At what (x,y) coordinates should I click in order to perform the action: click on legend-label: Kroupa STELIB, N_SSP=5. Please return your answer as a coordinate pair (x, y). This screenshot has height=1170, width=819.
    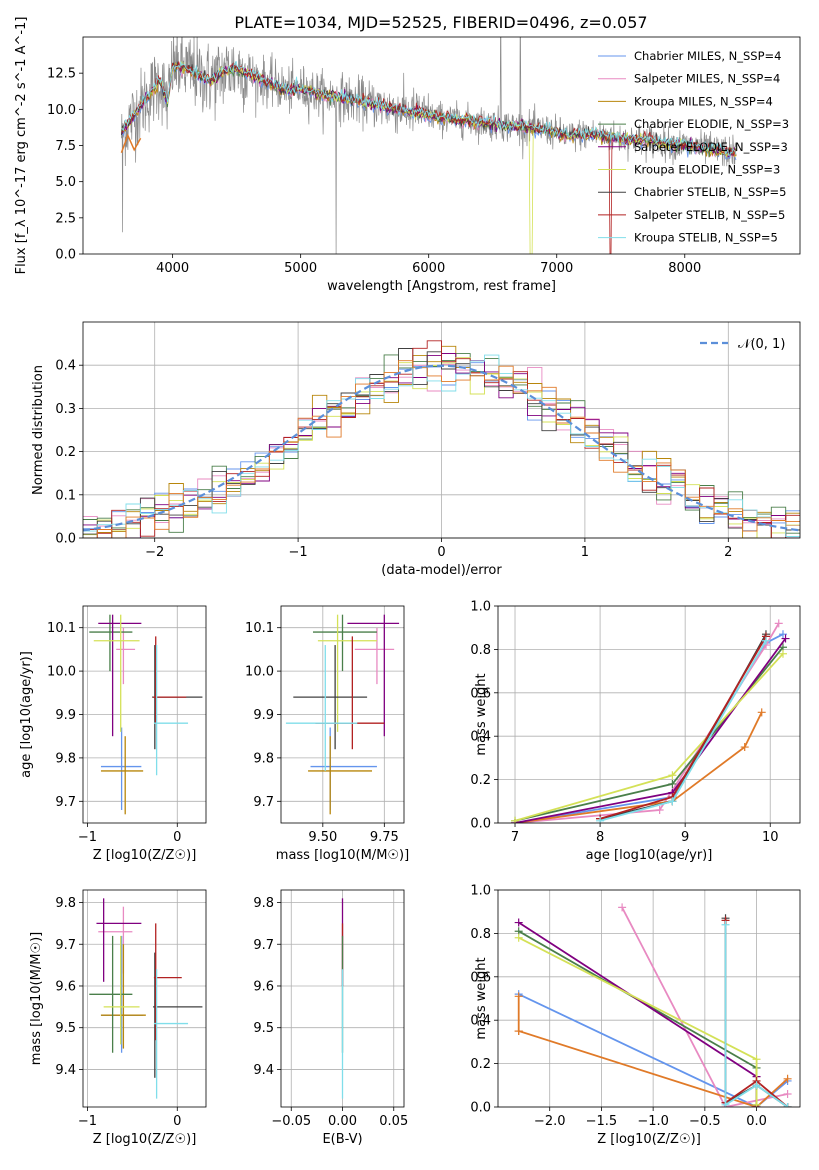
    Looking at the image, I should click on (706, 238).